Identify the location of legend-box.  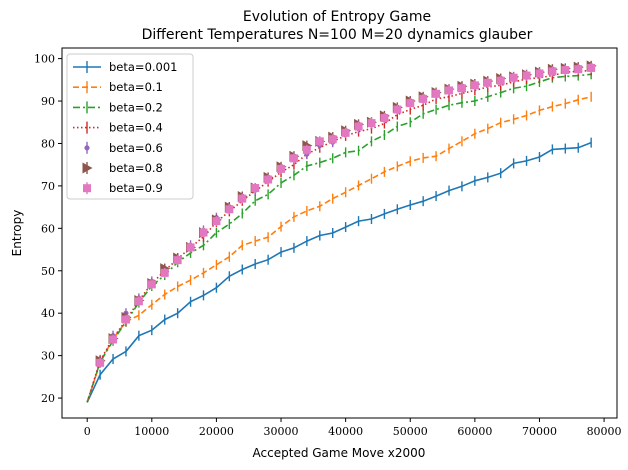
(130, 126).